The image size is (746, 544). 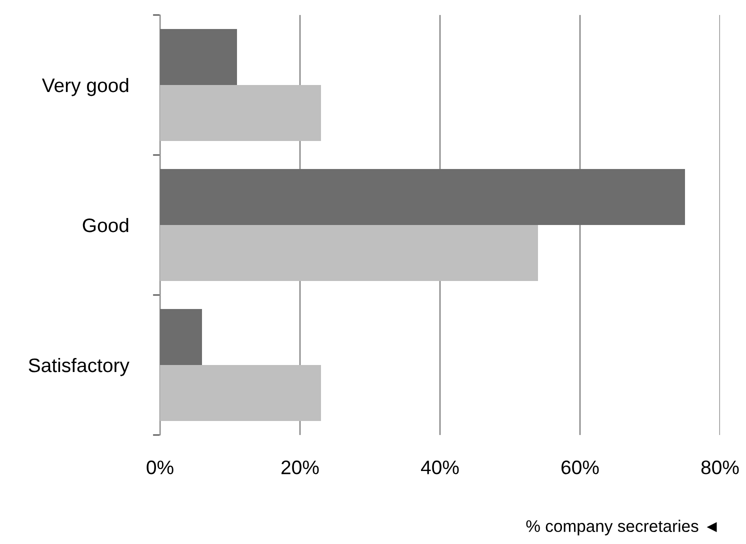 I want to click on x-axis-title: % company secretaries ◄, so click(x=621, y=528).